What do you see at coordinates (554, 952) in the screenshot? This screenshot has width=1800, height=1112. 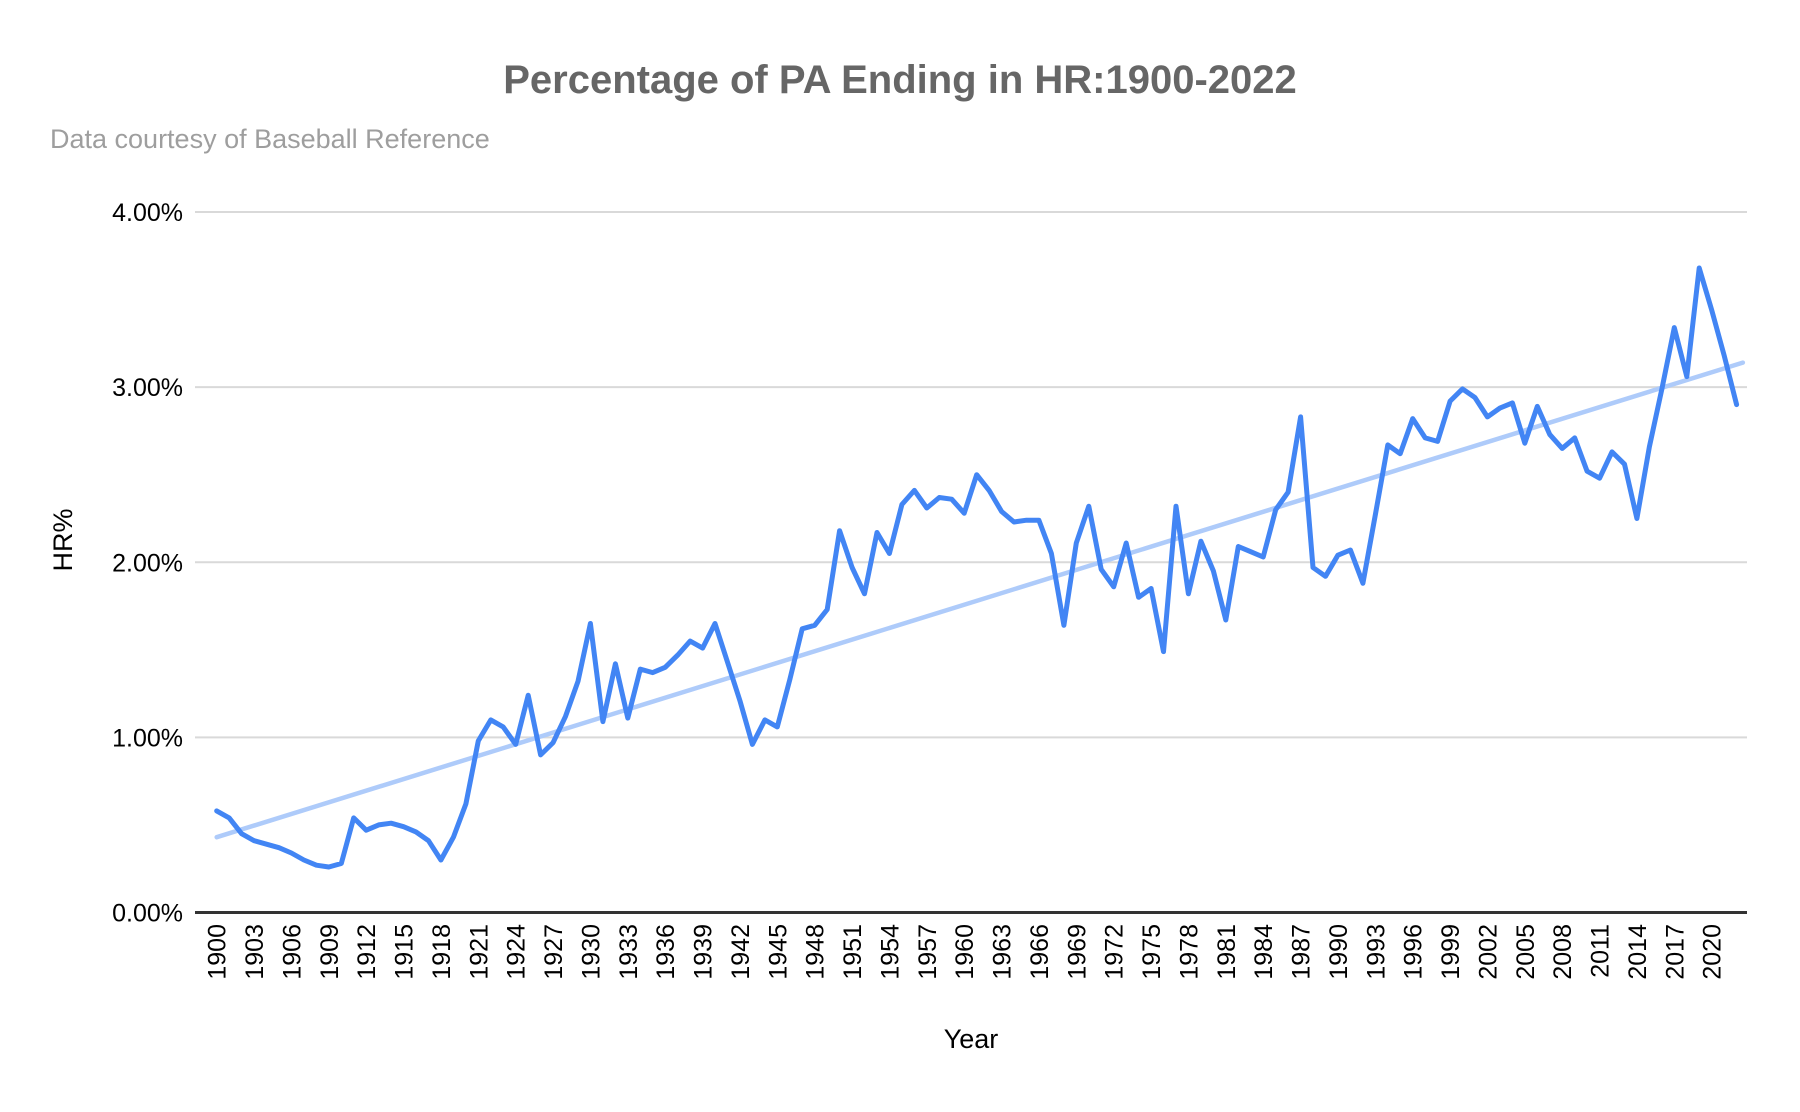 I see `x-tick-label: 1927` at bounding box center [554, 952].